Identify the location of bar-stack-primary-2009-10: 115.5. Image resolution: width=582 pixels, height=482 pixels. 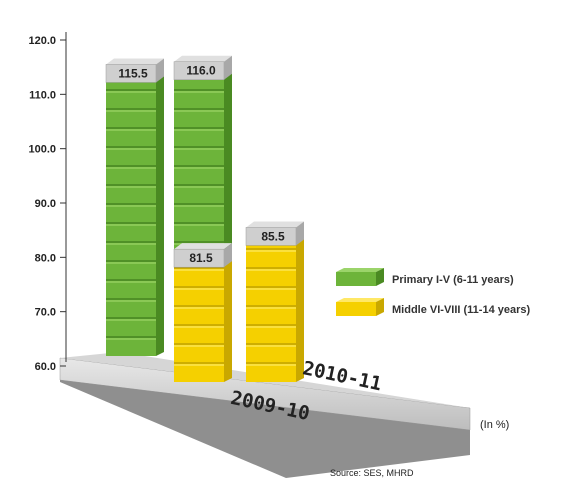
(134, 207).